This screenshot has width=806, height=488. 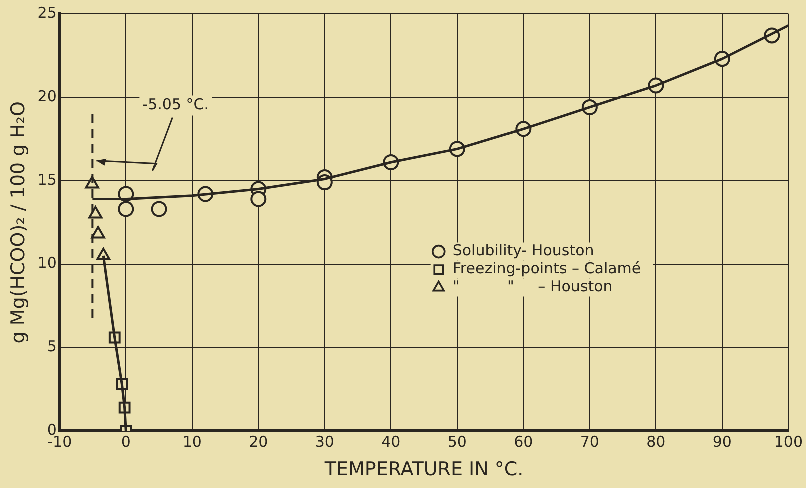 What do you see at coordinates (532, 287) in the screenshot?
I see `legend-label: " " – Houston` at bounding box center [532, 287].